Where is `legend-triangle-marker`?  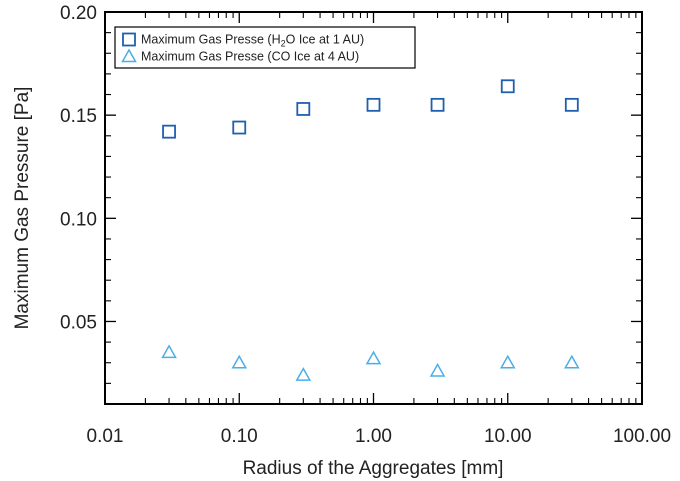 legend-triangle-marker is located at coordinates (129, 55).